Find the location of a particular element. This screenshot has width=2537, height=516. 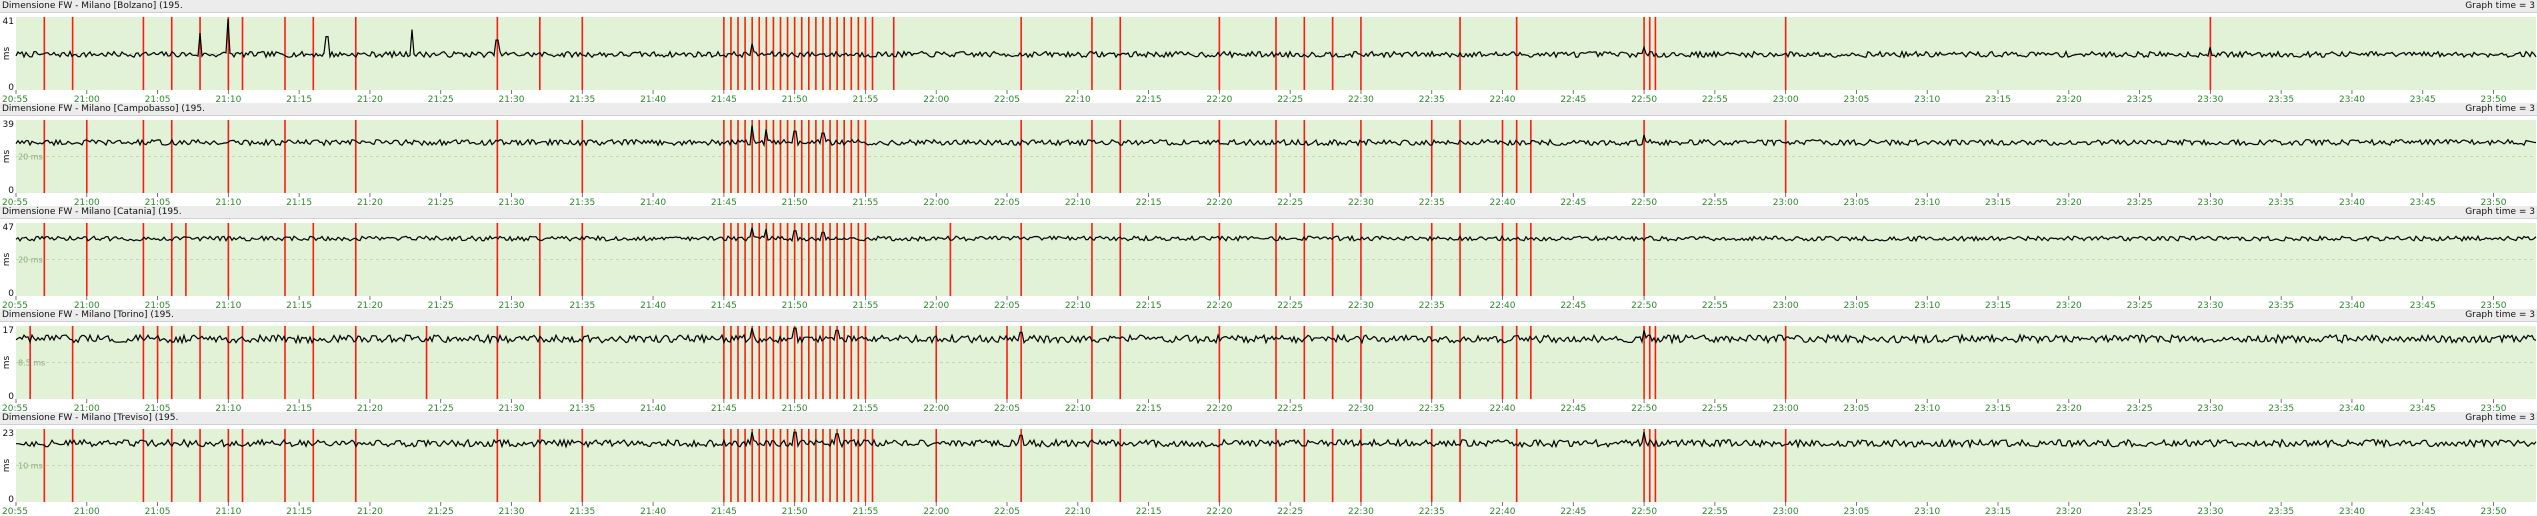

y-max-label: 17 is located at coordinates (8, 331).